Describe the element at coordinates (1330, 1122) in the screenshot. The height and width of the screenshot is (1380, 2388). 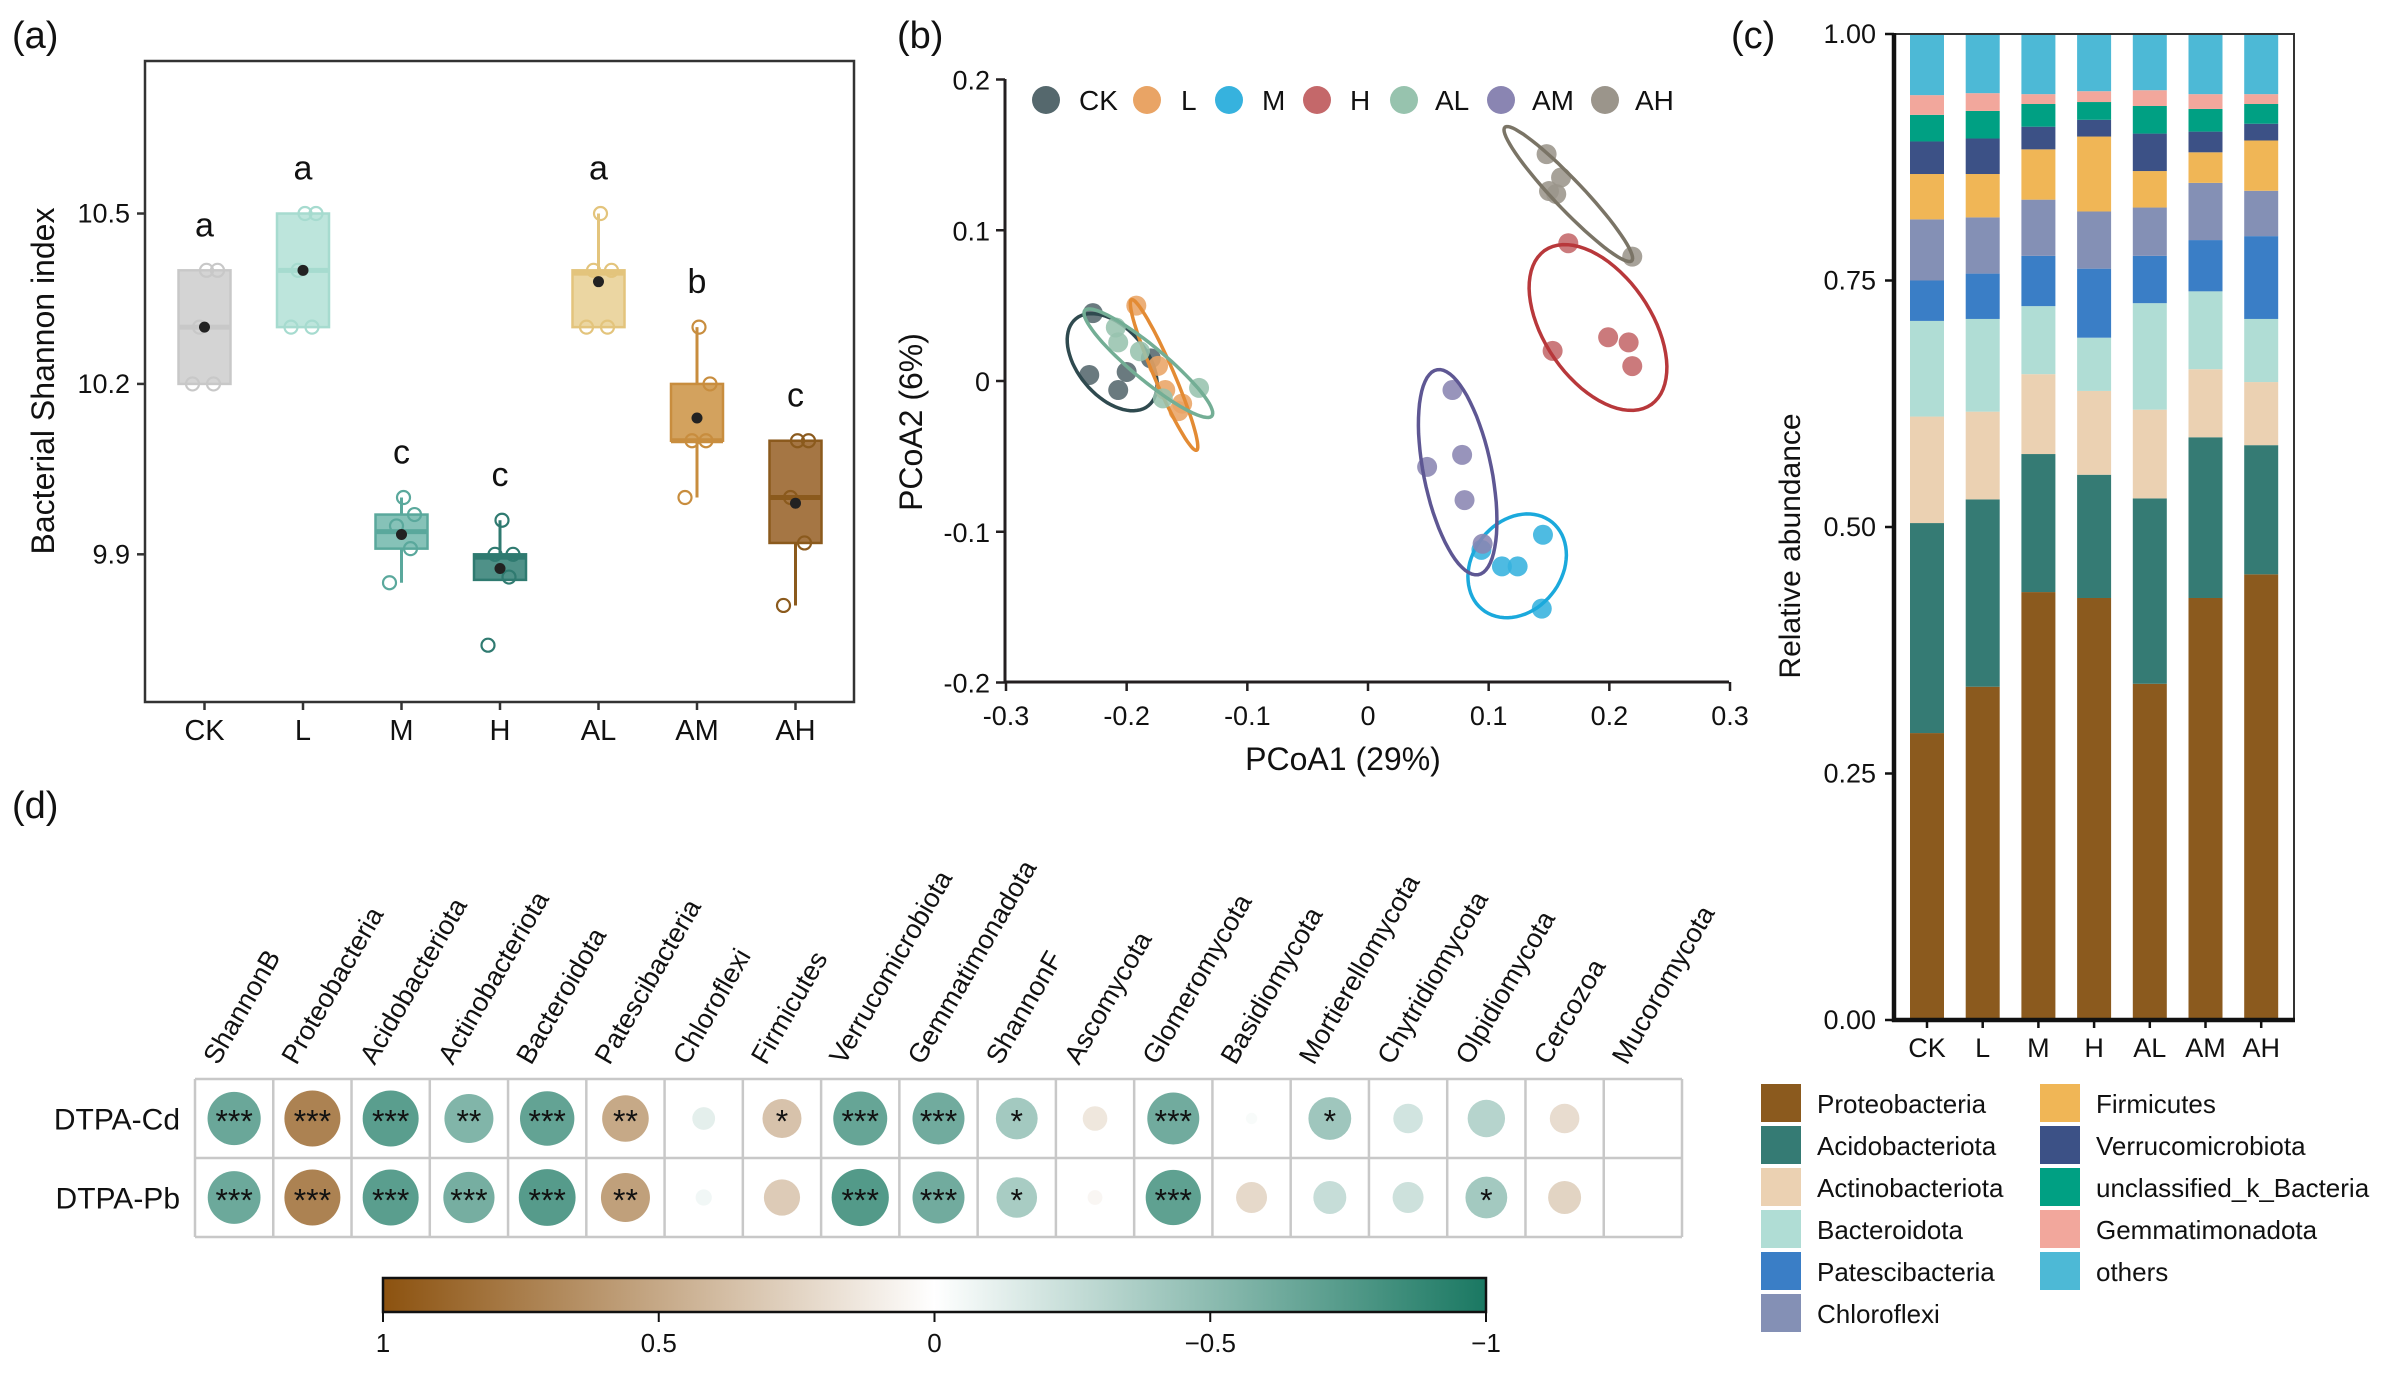
I see `significance-stars: *` at that location.